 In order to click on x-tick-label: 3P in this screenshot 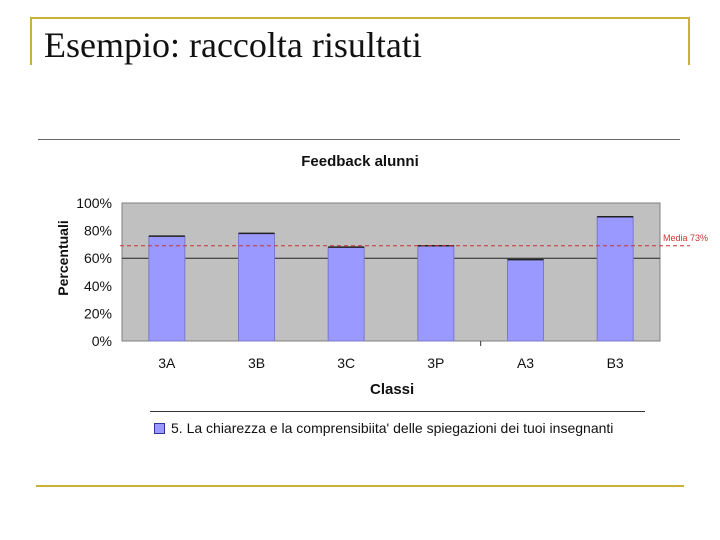, I will do `click(435, 363)`.